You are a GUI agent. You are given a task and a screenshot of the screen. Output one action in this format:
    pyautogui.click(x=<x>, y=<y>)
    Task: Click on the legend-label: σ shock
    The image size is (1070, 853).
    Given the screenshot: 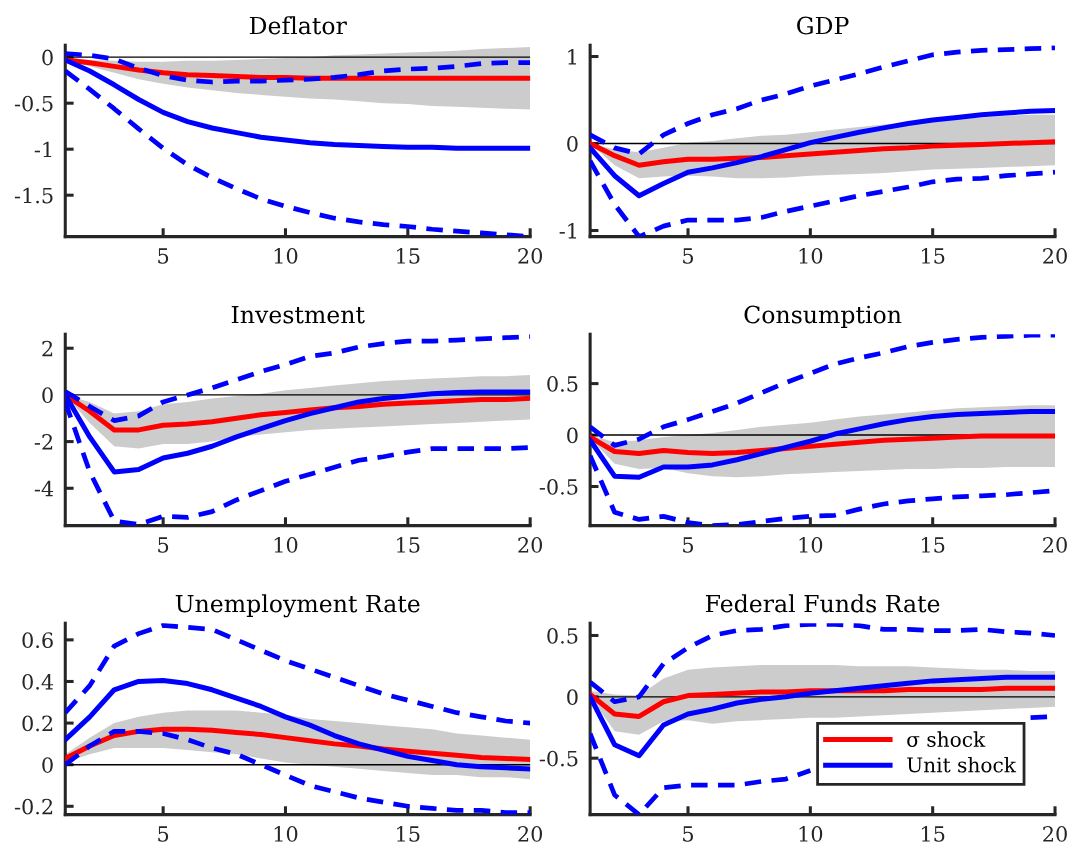 What is the action you would take?
    pyautogui.click(x=946, y=739)
    